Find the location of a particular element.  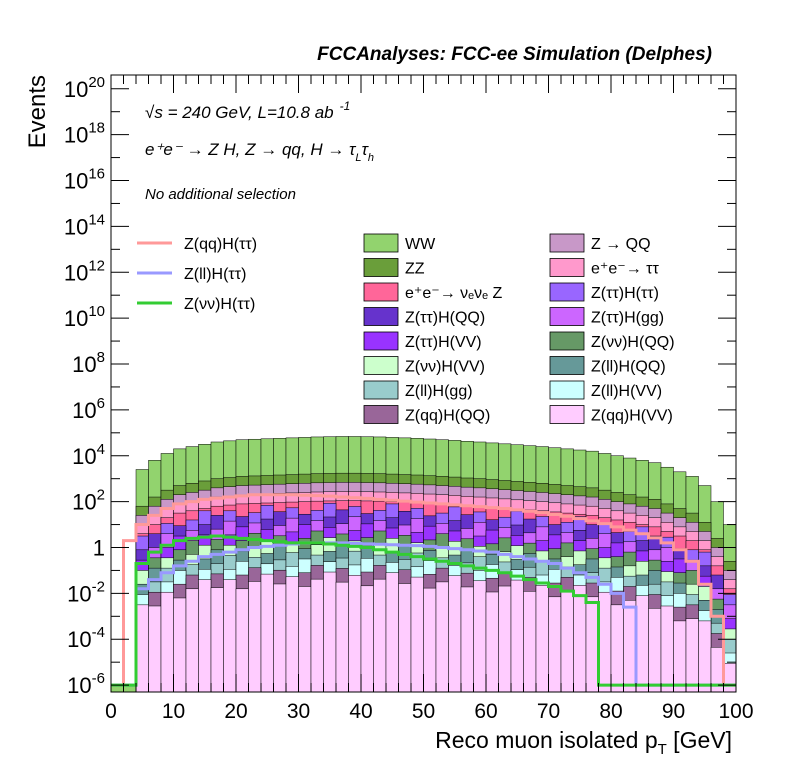

x-tick-label: 20 is located at coordinates (235, 711).